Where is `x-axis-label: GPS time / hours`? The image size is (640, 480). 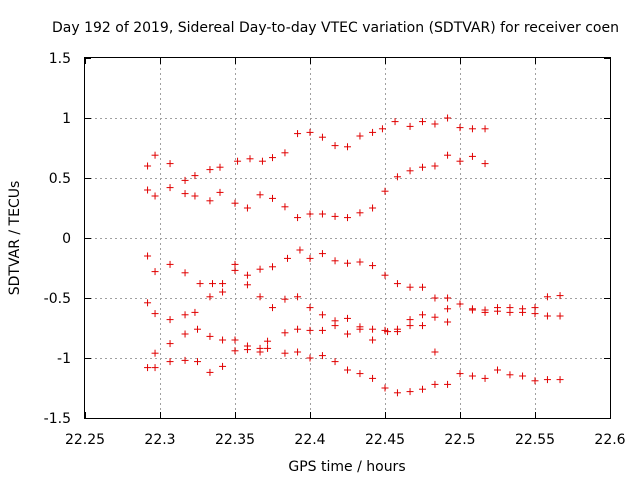
x-axis-label: GPS time / hours is located at coordinates (346, 467).